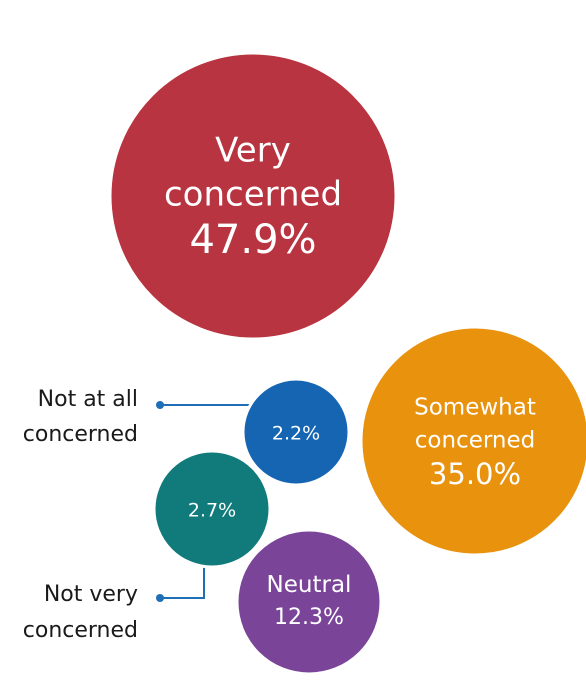 The height and width of the screenshot is (693, 586). What do you see at coordinates (252, 240) in the screenshot?
I see `bubble-very-concerned-value: 47.9%` at bounding box center [252, 240].